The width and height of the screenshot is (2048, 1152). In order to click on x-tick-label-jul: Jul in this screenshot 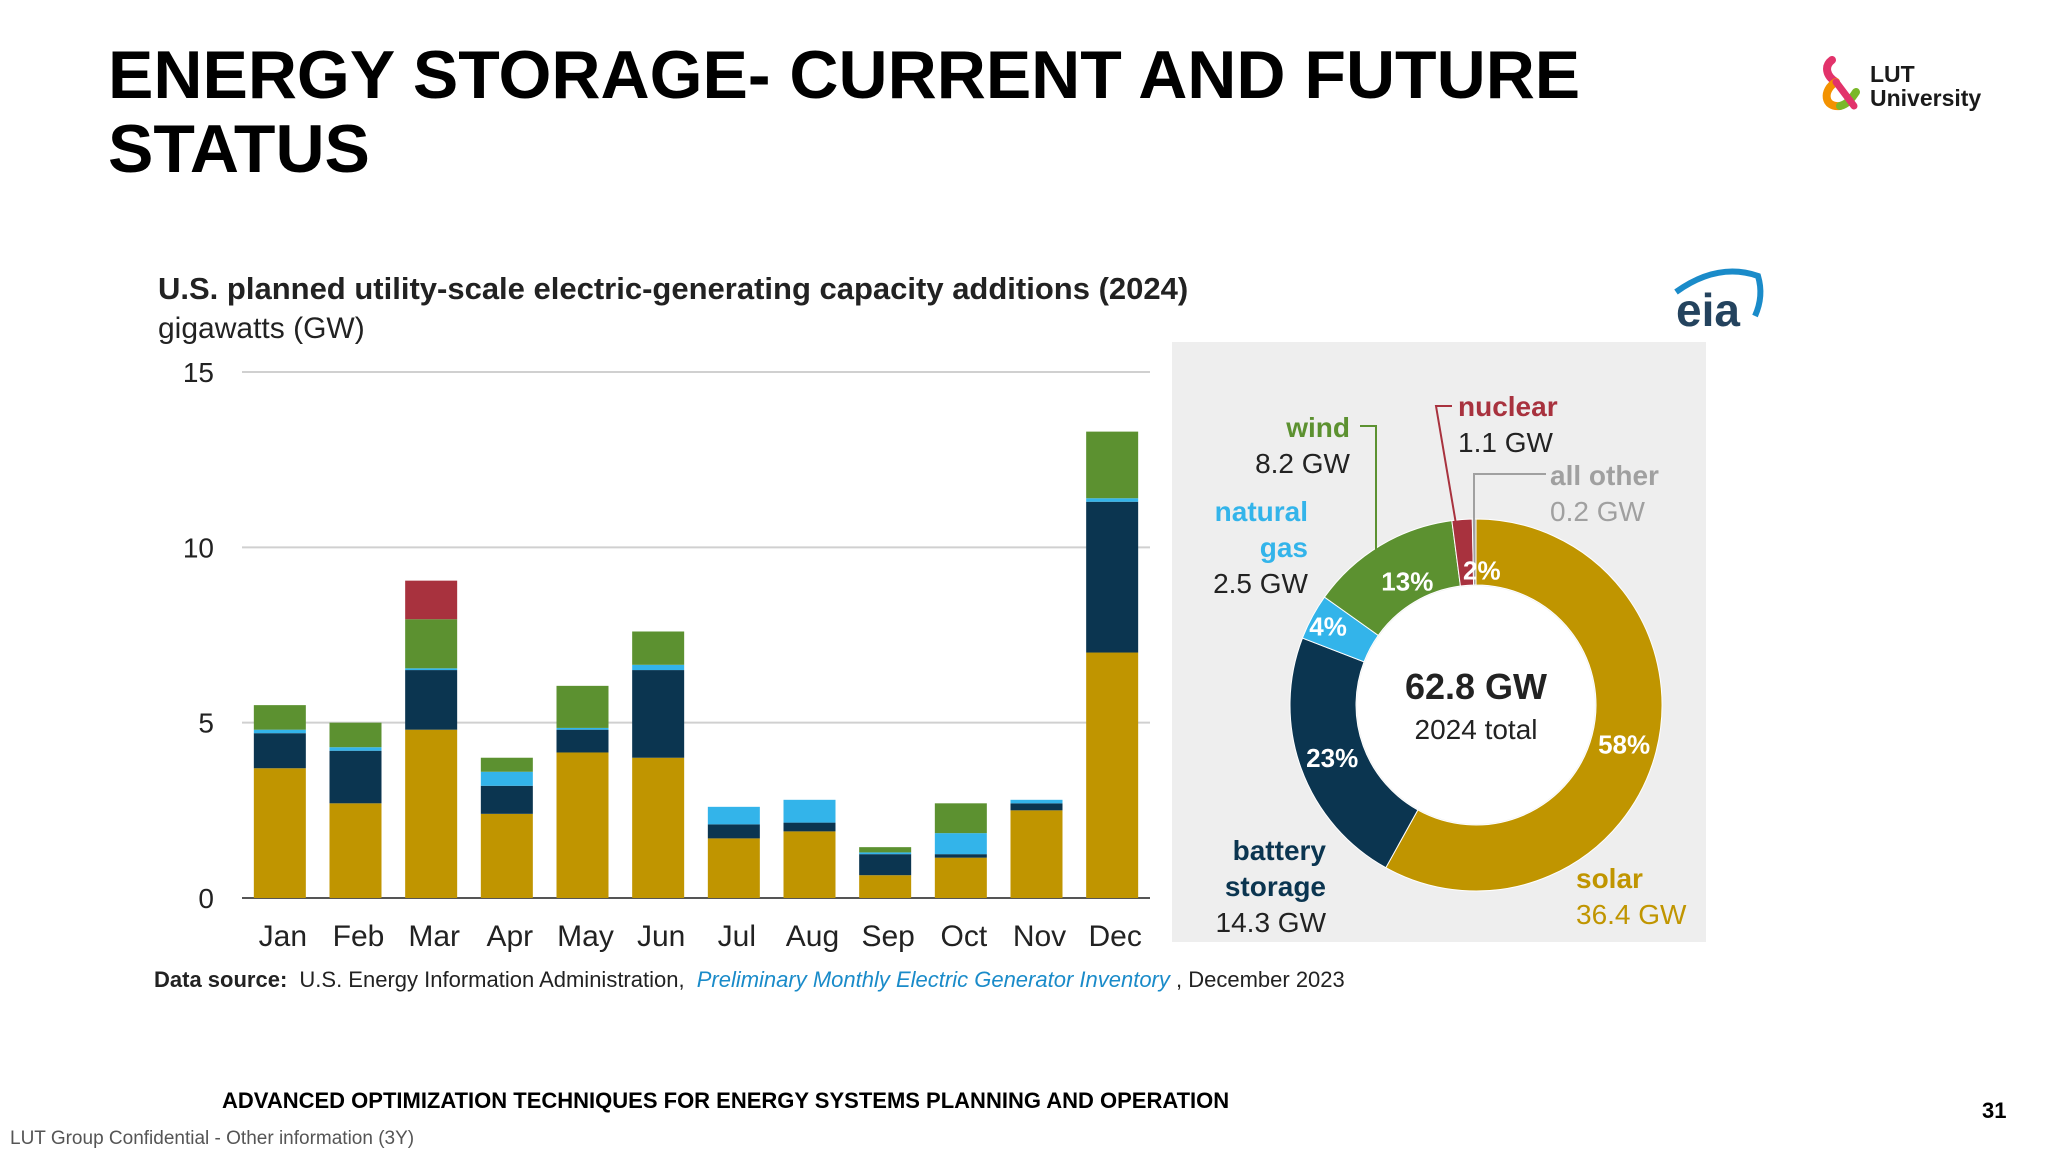, I will do `click(737, 936)`.